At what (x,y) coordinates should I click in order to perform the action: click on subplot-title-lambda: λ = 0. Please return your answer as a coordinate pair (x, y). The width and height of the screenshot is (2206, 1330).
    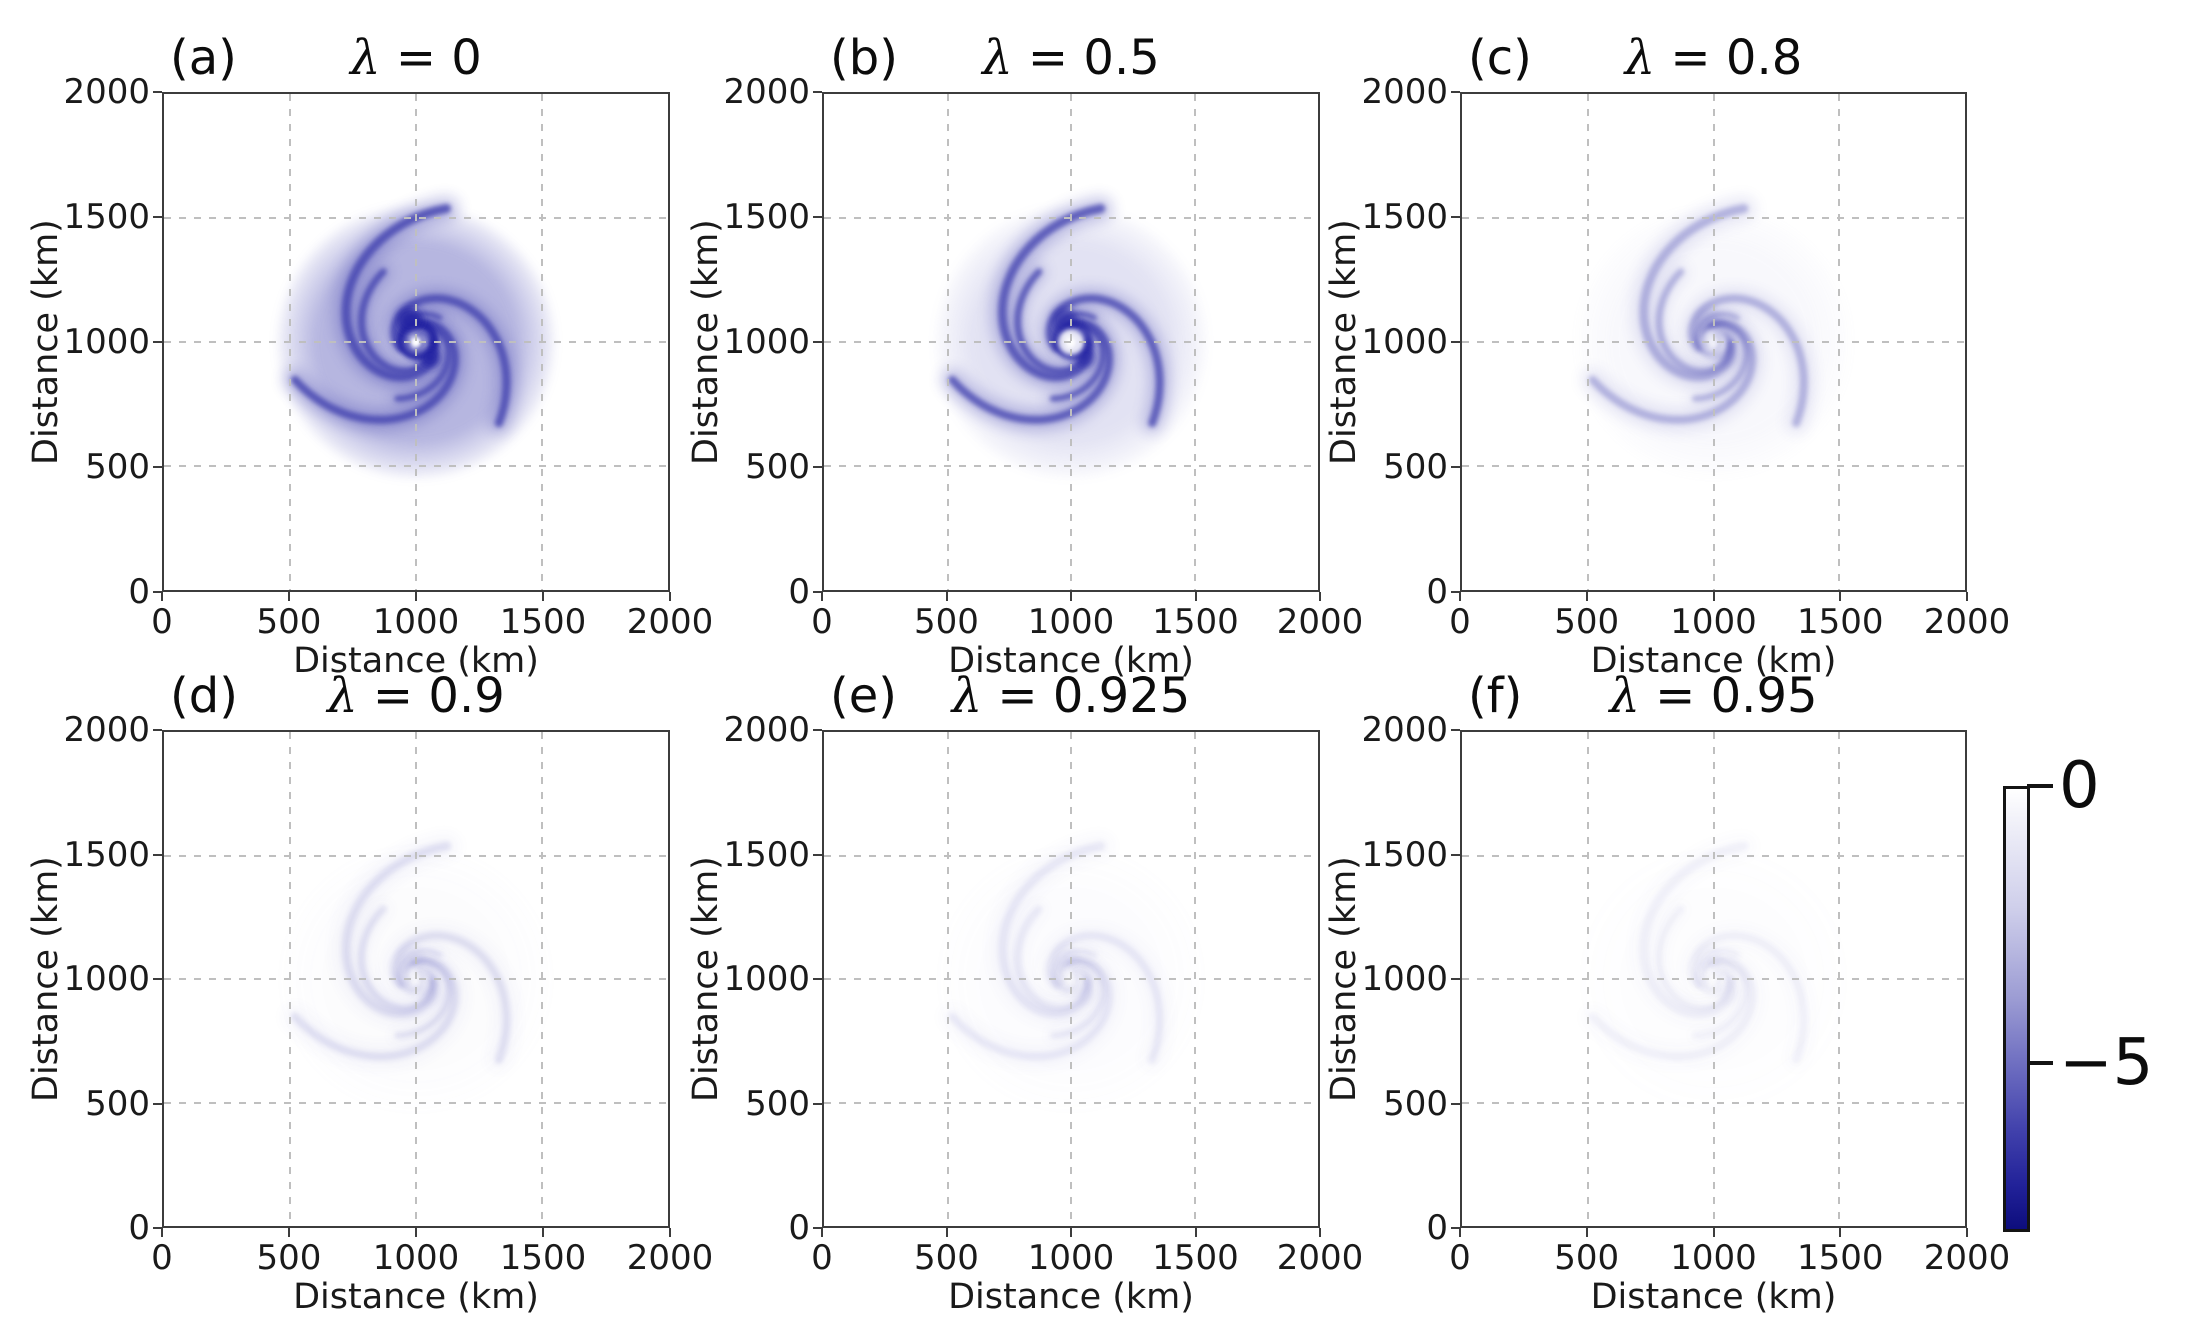
    Looking at the image, I should click on (416, 58).